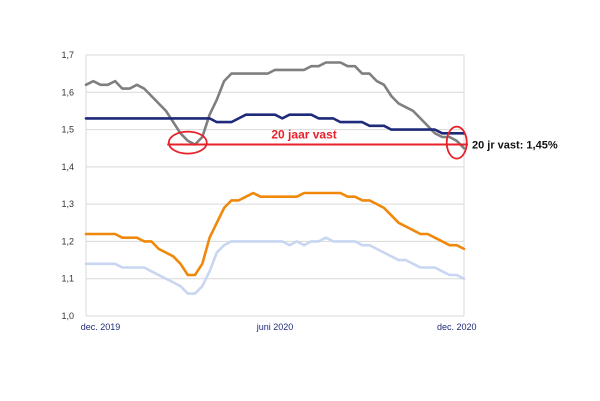 Image resolution: width=600 pixels, height=401 pixels. Describe the element at coordinates (67, 185) in the screenshot. I see `y-axis-ticks: 1,0 1,1 1,2 1,3 1,4 1,5 1,6 1,7` at that location.